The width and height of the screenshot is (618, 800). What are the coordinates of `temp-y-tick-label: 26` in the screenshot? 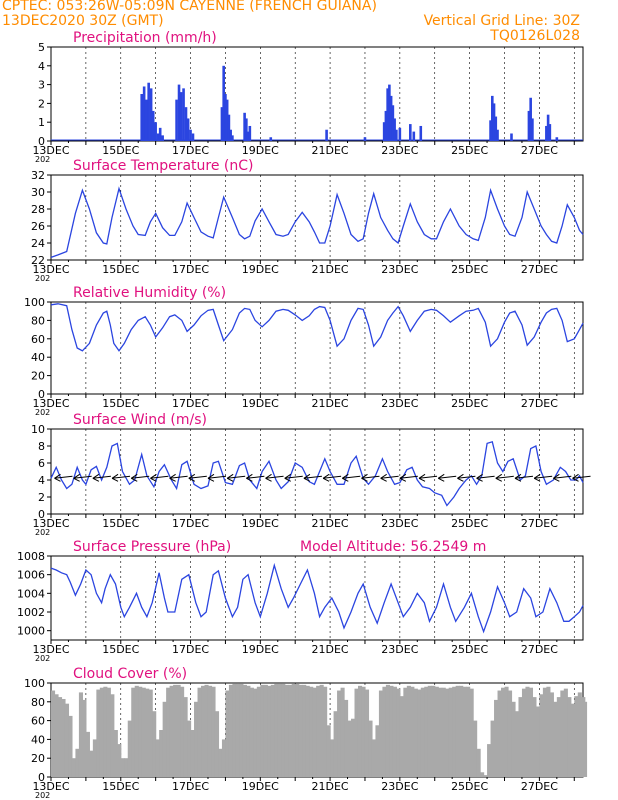 It's located at (38, 226).